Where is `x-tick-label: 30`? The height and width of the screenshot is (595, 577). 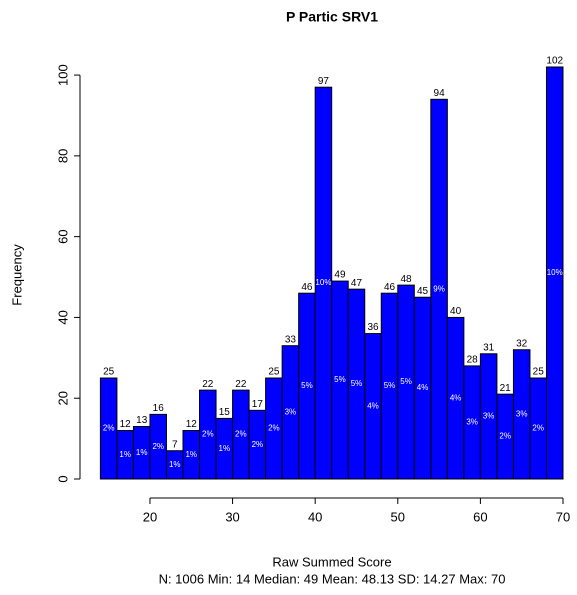 x-tick-label: 30 is located at coordinates (232, 516).